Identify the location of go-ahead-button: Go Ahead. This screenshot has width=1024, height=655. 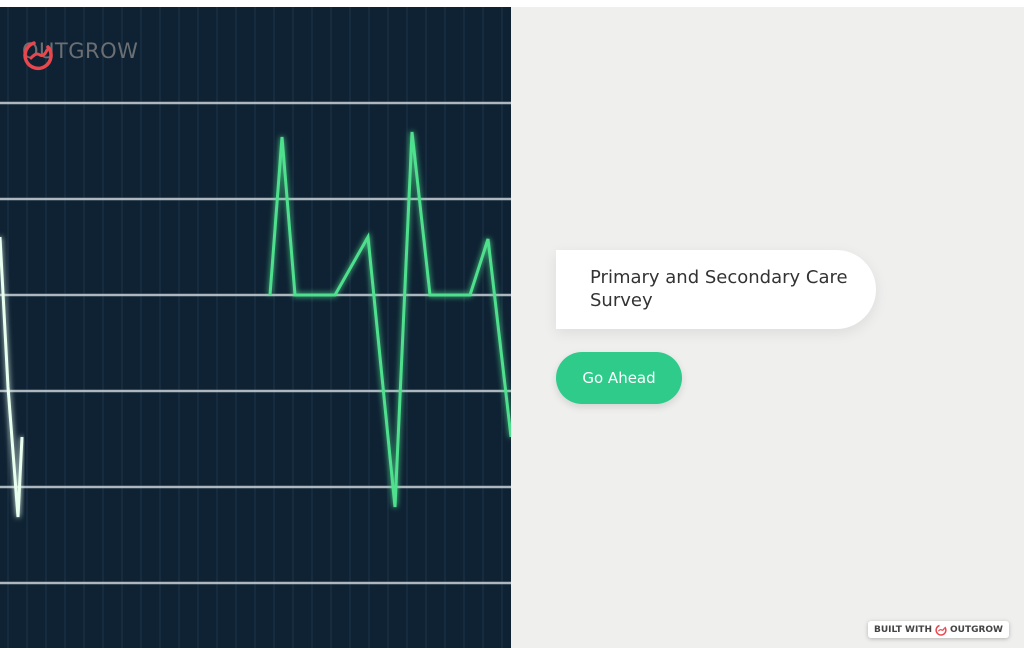
(619, 378).